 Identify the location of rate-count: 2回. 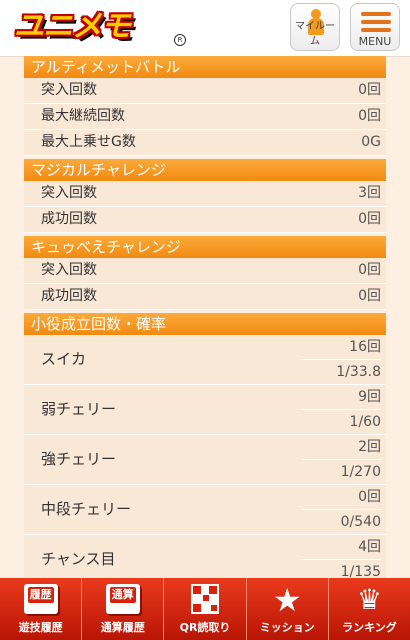
(341, 447).